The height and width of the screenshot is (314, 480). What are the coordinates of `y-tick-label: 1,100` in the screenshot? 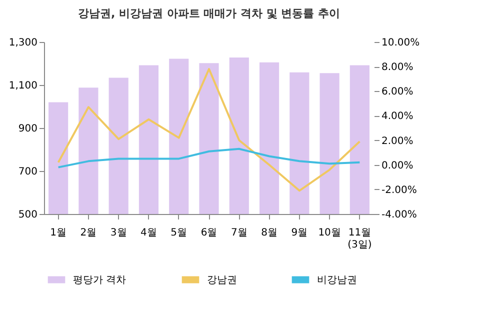 It's located at (23, 86).